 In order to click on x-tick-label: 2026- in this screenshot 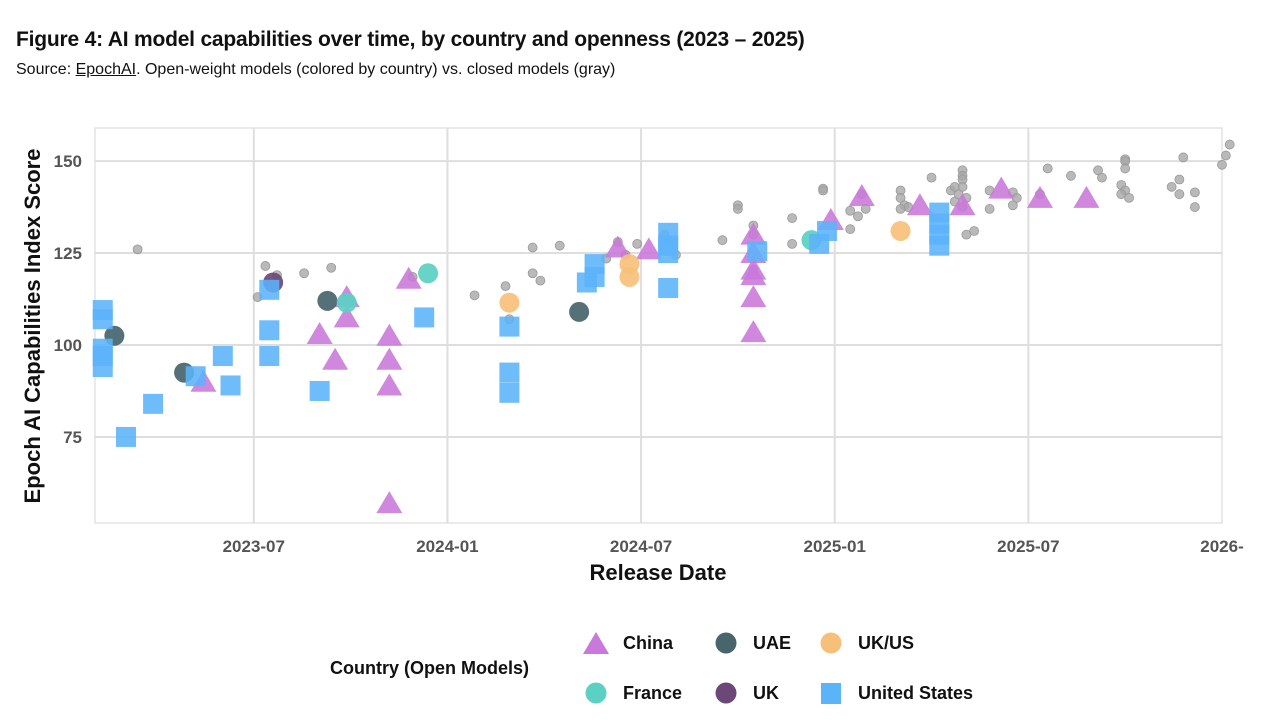, I will do `click(1221, 546)`.